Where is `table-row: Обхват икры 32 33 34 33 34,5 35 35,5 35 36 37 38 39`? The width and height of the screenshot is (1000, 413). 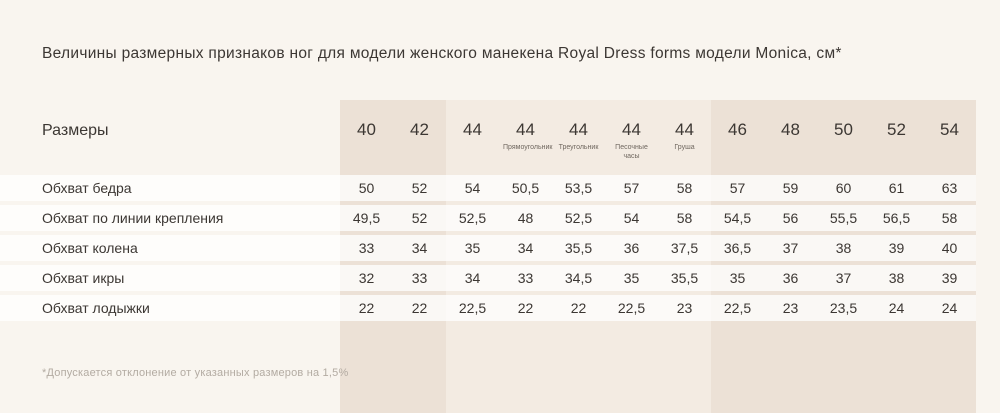
table-row: Обхват икры 32 33 34 33 34,5 35 35,5 35 36 37 38 39 is located at coordinates (488, 278).